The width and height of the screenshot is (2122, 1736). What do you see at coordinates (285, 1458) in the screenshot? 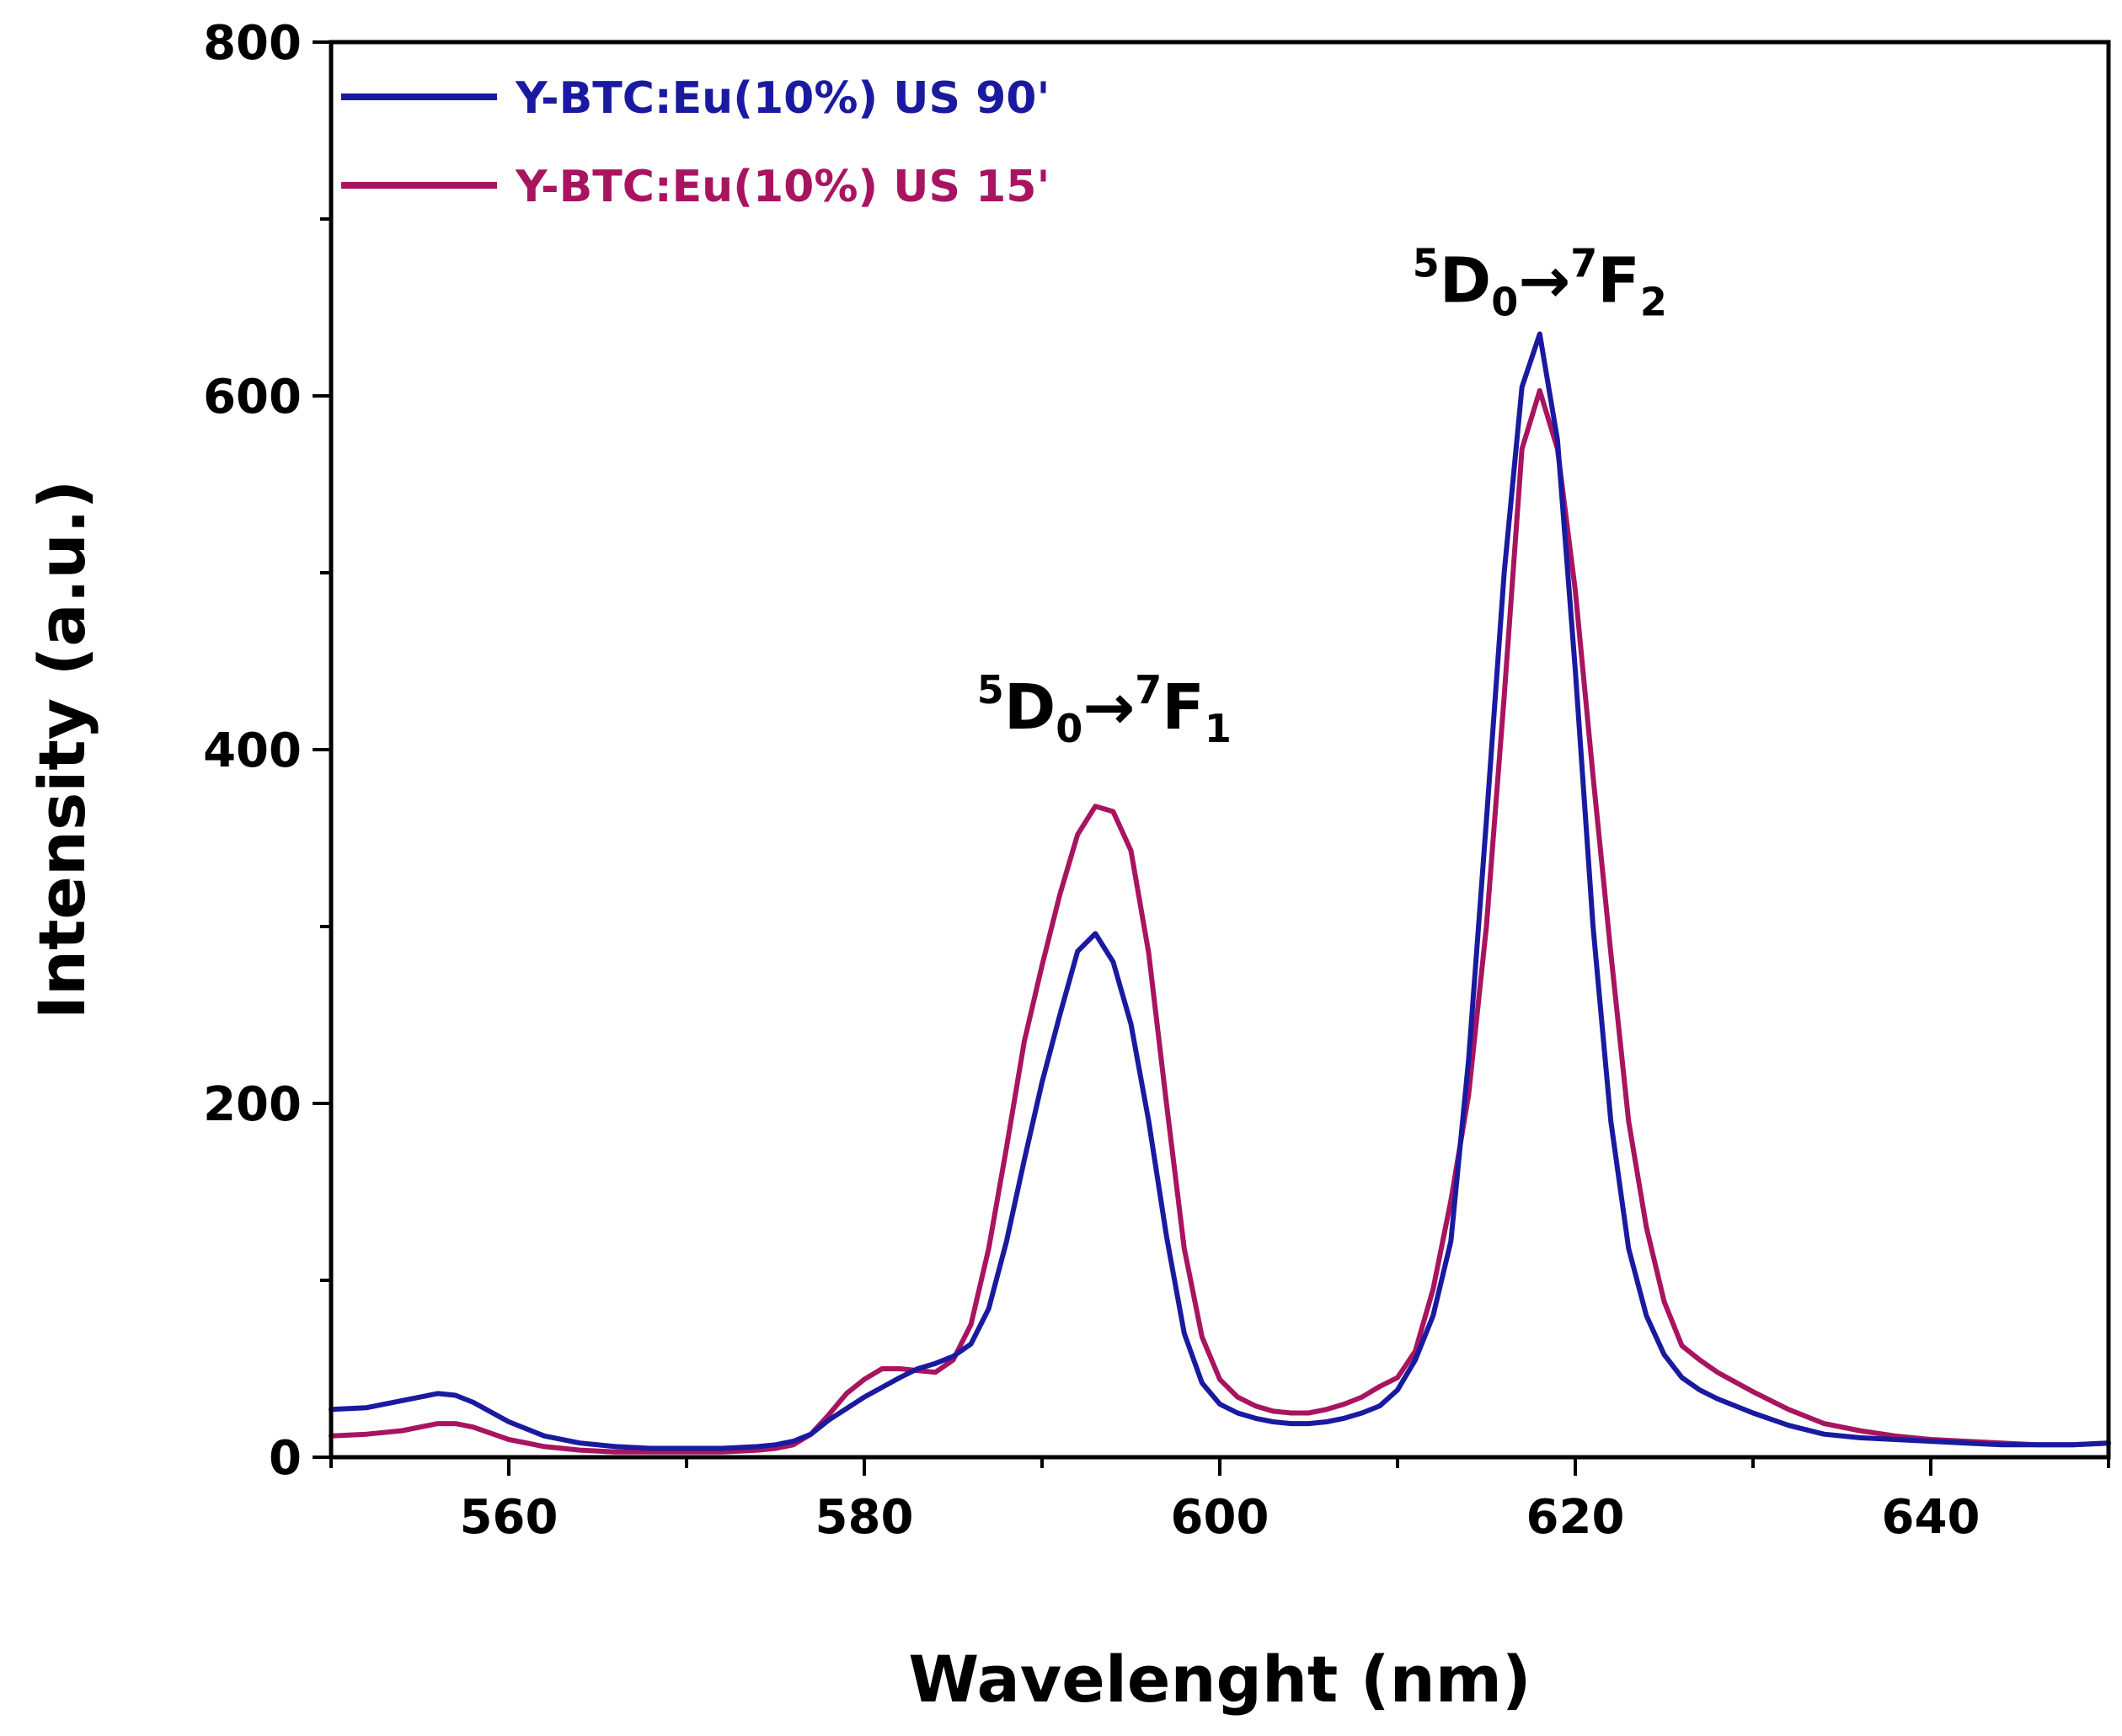
I see `y-tick-label: 0` at bounding box center [285, 1458].